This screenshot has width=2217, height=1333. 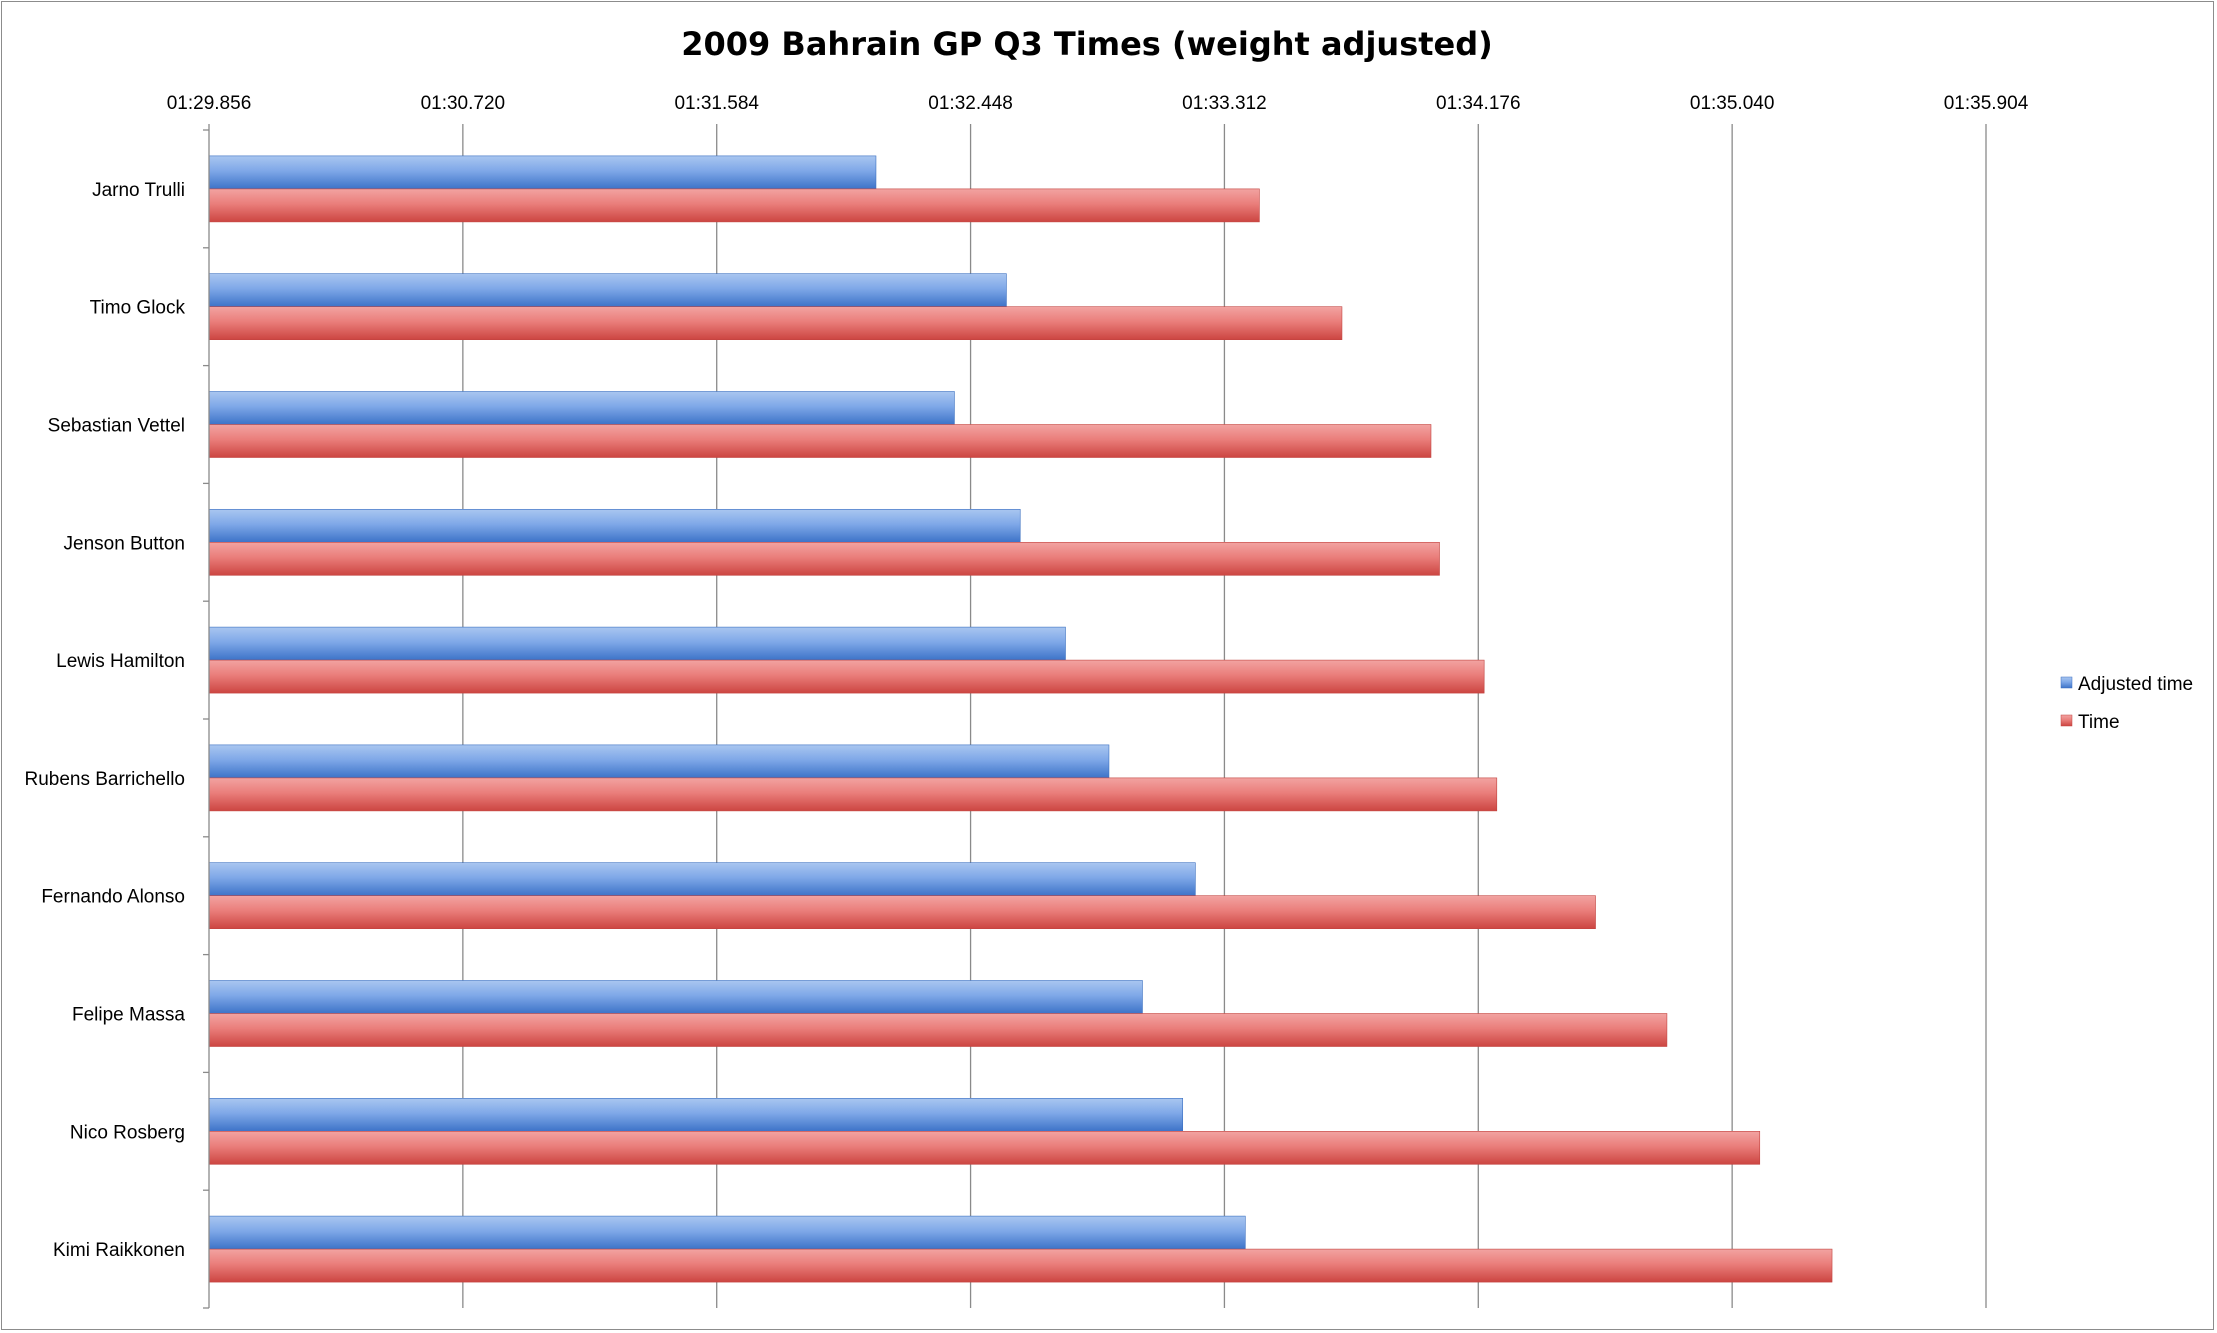 I want to click on category-label: Felipe Massa, so click(x=128, y=1015).